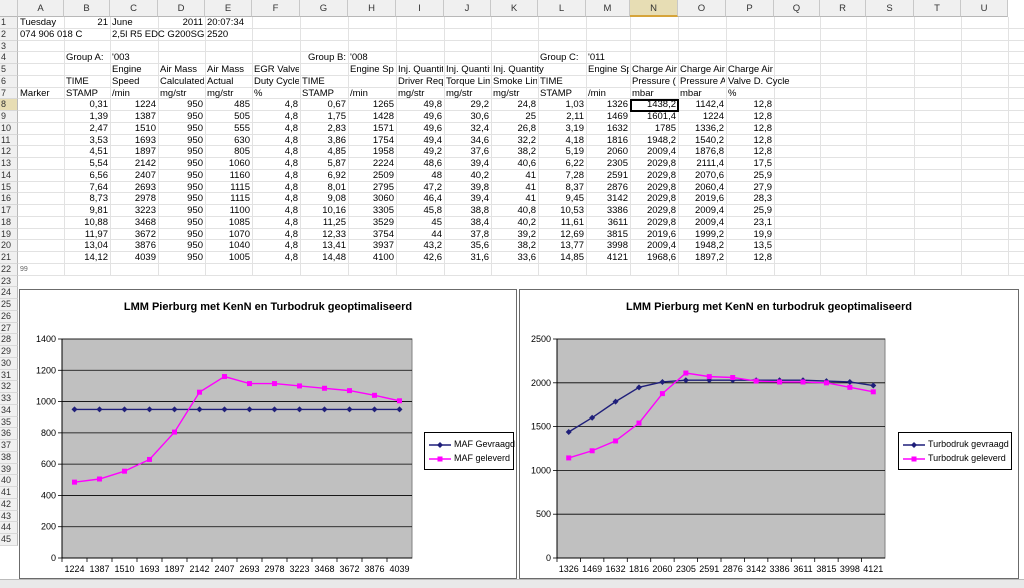  I want to click on cell-p18: 23,1, so click(763, 222).